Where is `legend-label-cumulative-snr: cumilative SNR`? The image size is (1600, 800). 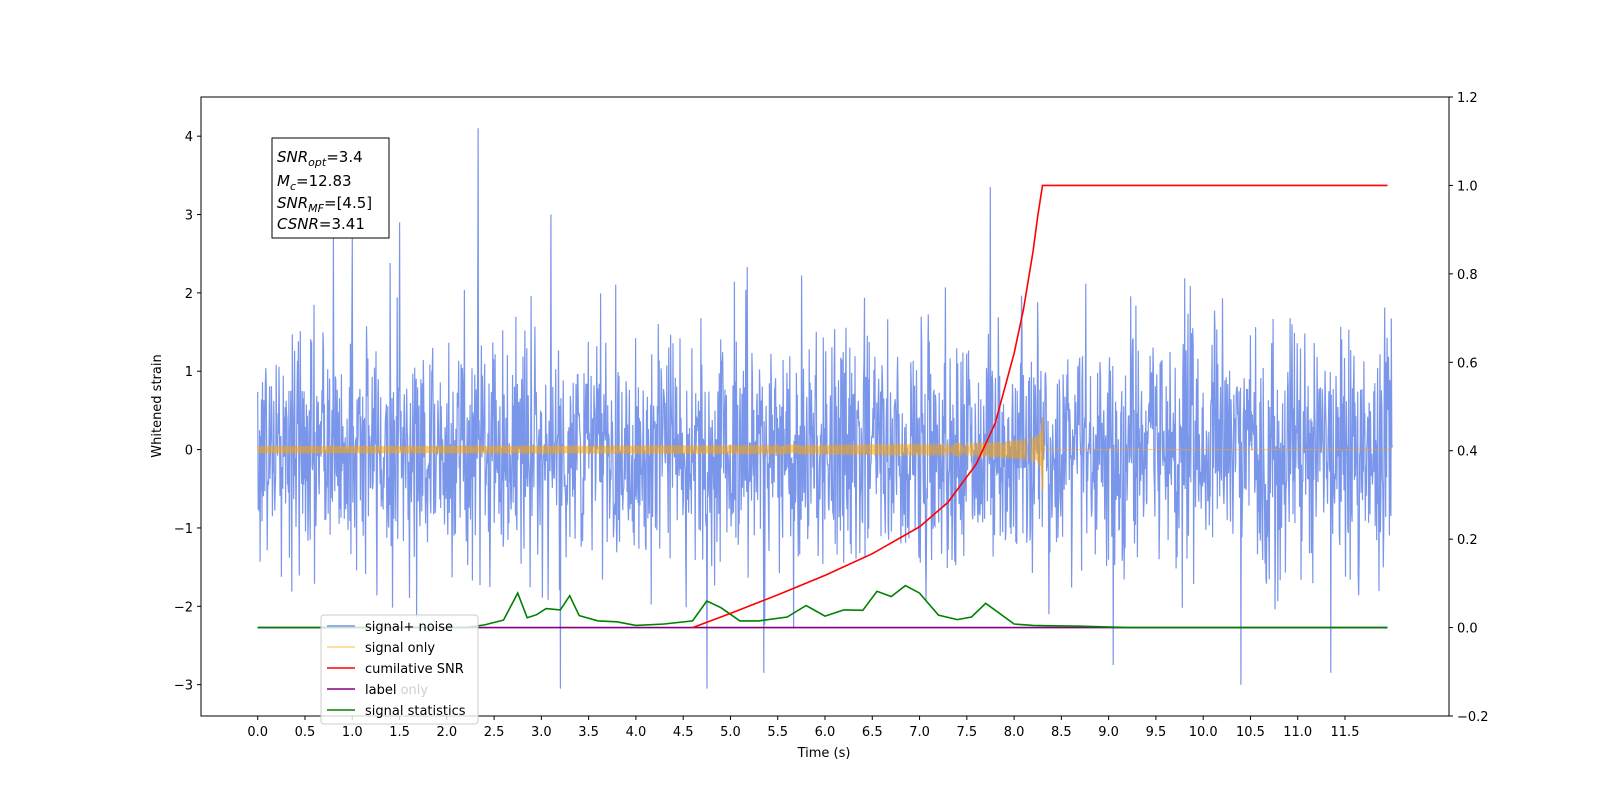
legend-label-cumulative-snr: cumilative SNR is located at coordinates (414, 669).